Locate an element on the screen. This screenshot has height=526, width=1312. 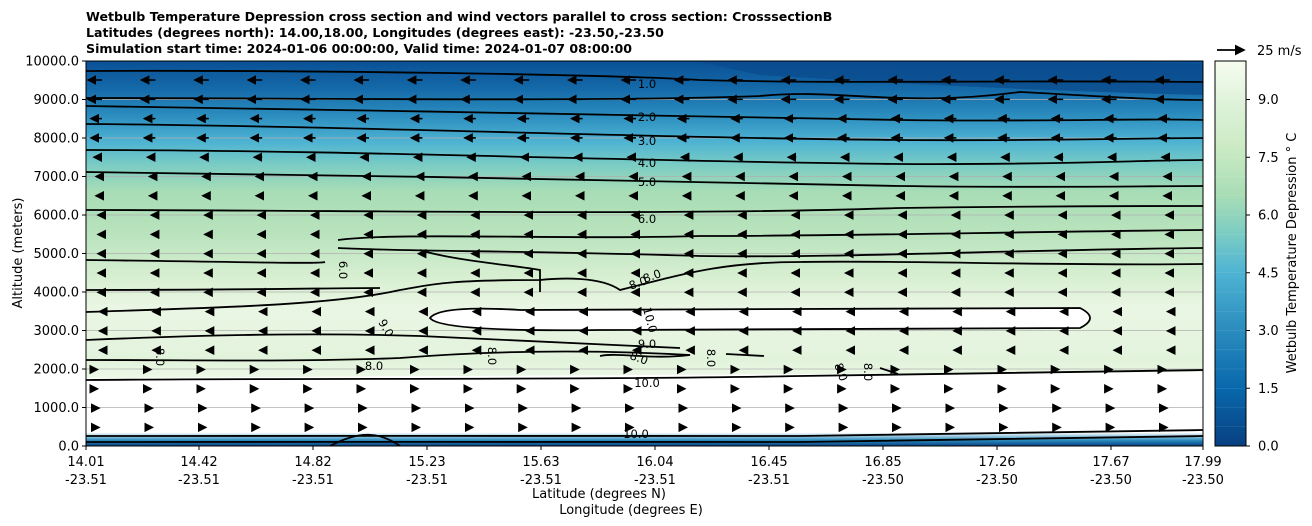
y-tick-label: 6000.0 is located at coordinates (57, 216).